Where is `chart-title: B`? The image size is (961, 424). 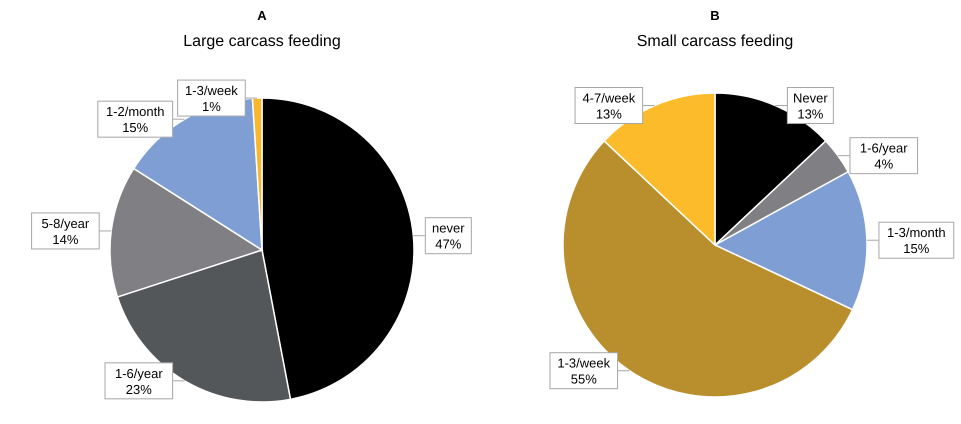
chart-title: B is located at coordinates (715, 15).